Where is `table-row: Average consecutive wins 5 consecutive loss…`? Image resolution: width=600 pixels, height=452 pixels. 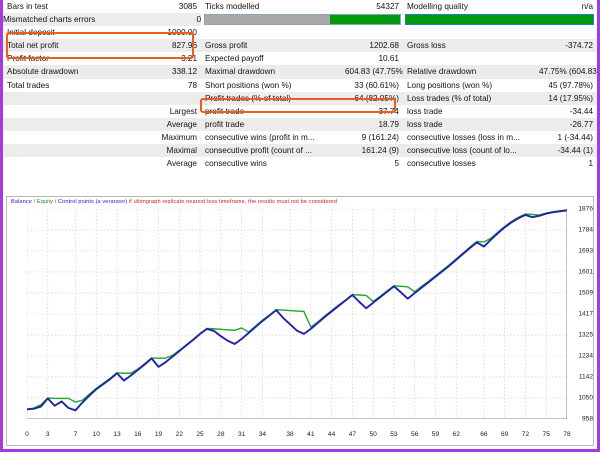
table-row: Average consecutive wins 5 consecutive loss… is located at coordinates (300, 164).